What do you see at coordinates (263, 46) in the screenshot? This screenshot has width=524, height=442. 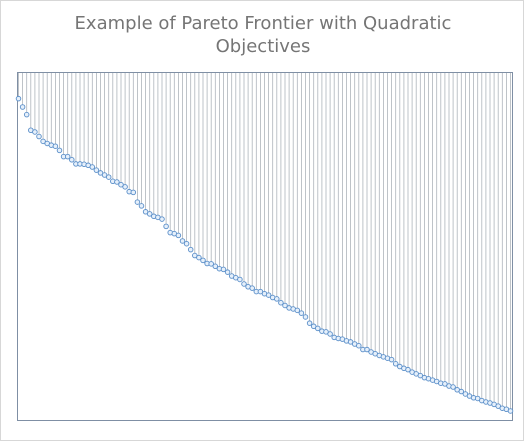 I see `chart-title-line-2: Objectives` at bounding box center [263, 46].